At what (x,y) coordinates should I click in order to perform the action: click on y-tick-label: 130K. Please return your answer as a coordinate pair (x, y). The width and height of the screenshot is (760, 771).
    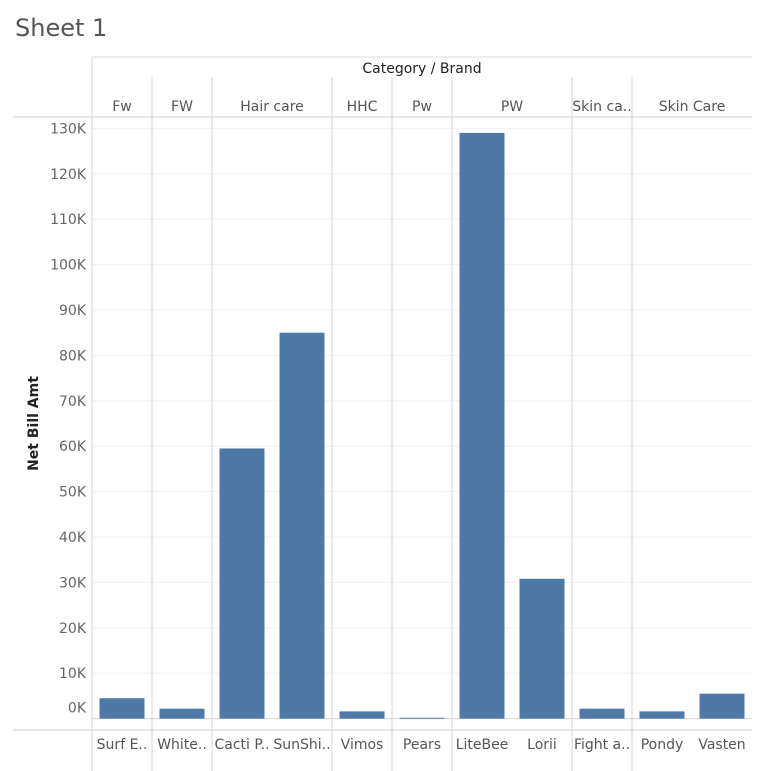
    Looking at the image, I should click on (68, 129).